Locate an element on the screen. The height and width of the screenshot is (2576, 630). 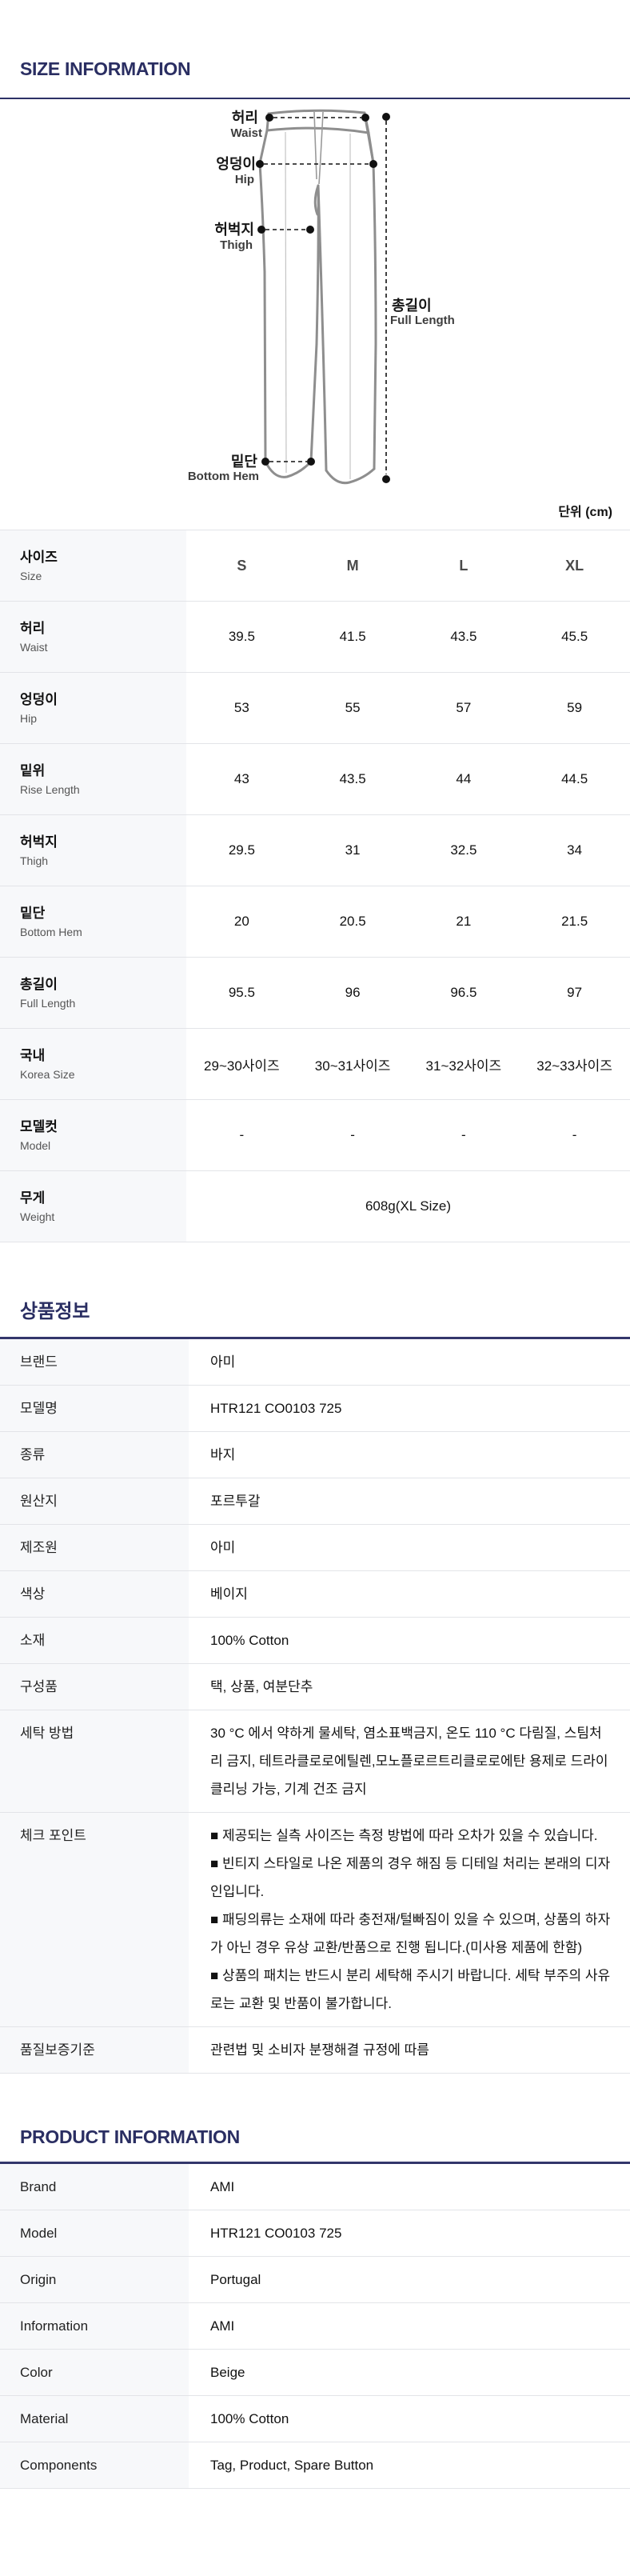
size-row-label-ko: 밑위 is located at coordinates (33, 770).